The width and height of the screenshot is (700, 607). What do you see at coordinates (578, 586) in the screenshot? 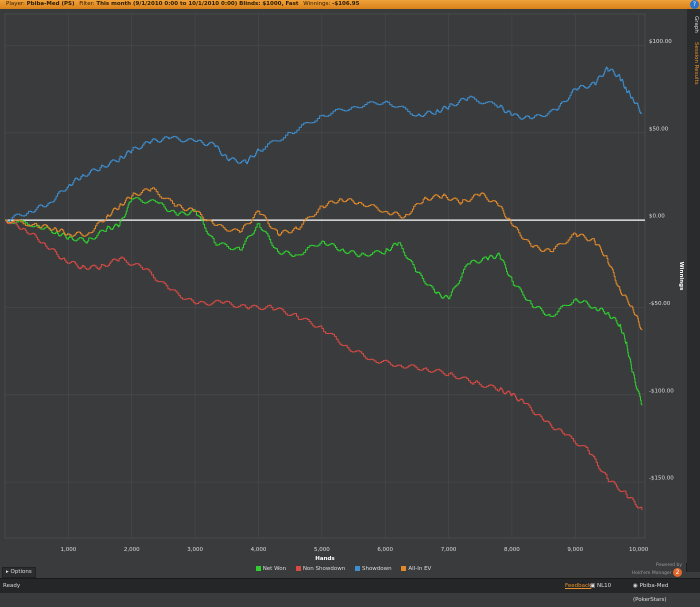
I see `feedback-link: Feedback` at bounding box center [578, 586].